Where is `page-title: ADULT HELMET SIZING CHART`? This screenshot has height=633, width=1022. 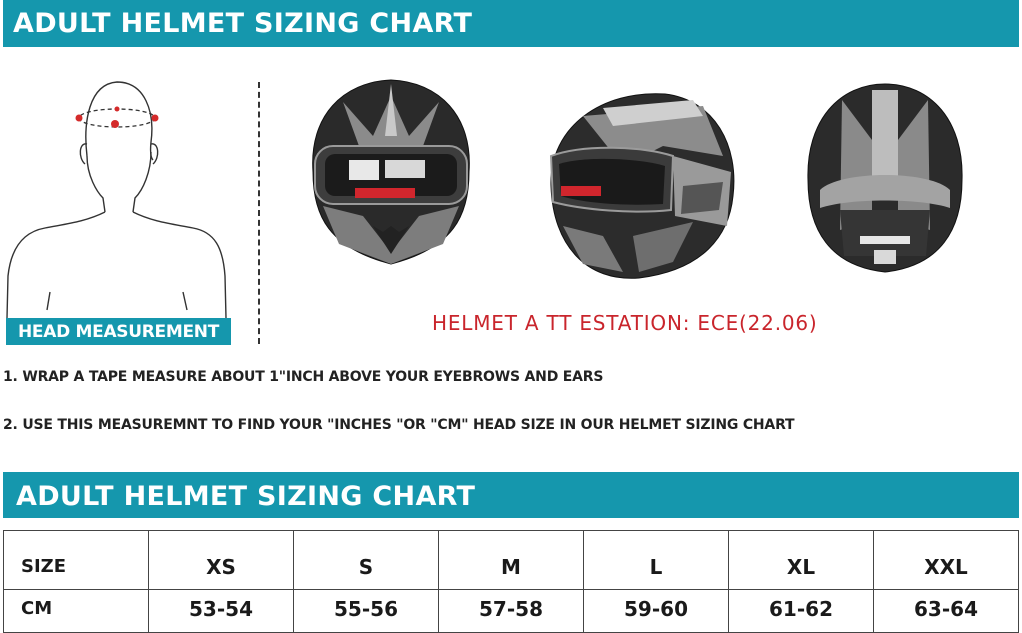
page-title: ADULT HELMET SIZING CHART is located at coordinates (243, 23).